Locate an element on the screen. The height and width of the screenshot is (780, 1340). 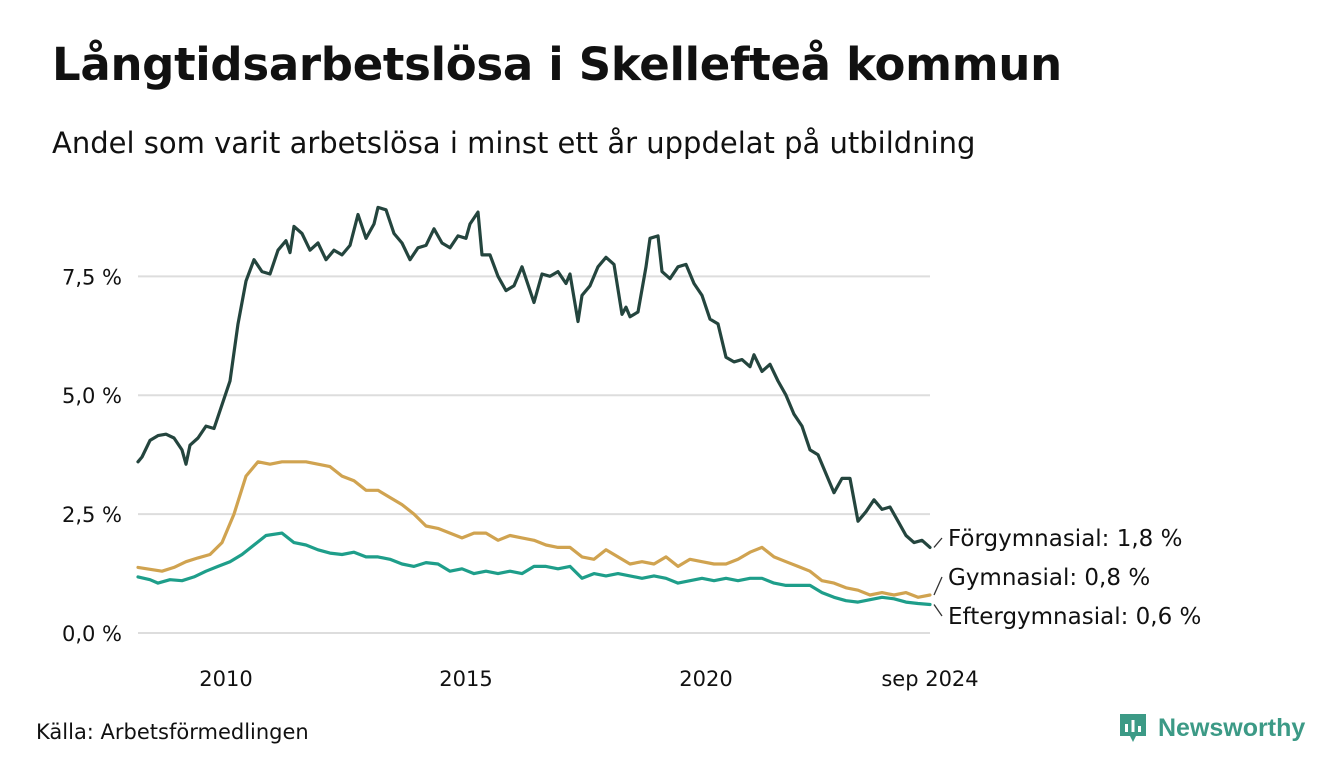
brand-logo: Newsworthy is located at coordinates (1211, 728).